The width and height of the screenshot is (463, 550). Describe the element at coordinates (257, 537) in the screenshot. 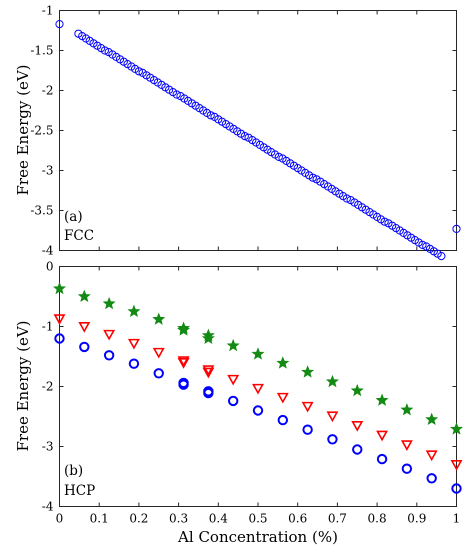

I see `x-axis-label: Al Concentration (%)` at that location.